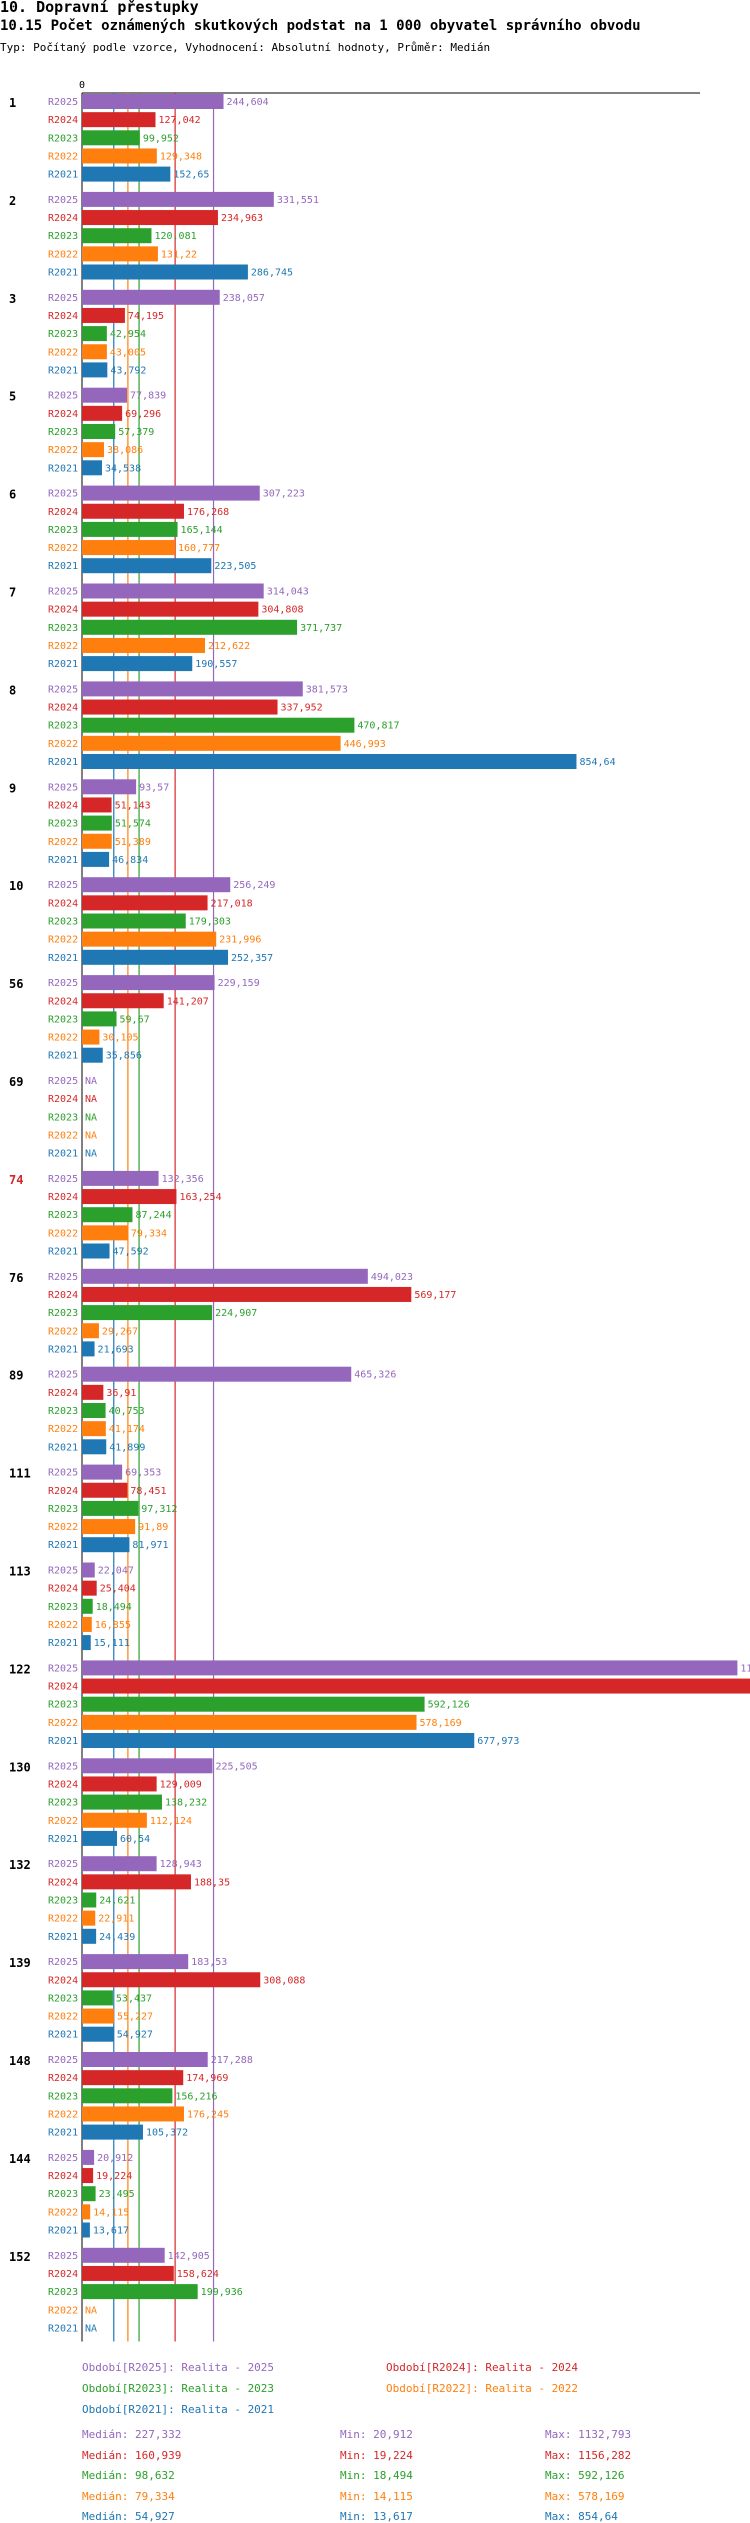  I want to click on data-label: 223,505, so click(235, 566).